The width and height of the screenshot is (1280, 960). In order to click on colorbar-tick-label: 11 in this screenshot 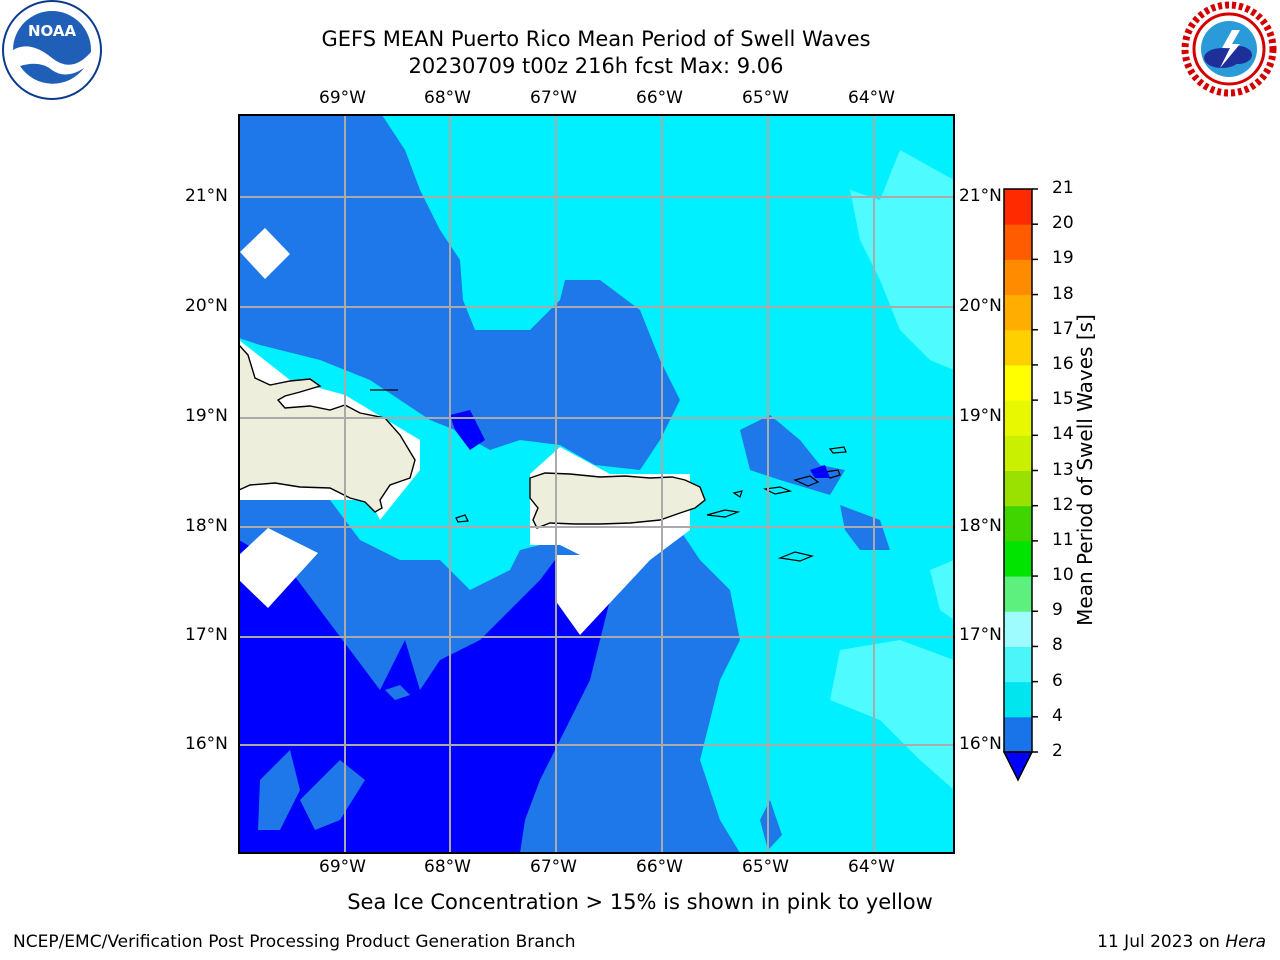, I will do `click(1063, 539)`.